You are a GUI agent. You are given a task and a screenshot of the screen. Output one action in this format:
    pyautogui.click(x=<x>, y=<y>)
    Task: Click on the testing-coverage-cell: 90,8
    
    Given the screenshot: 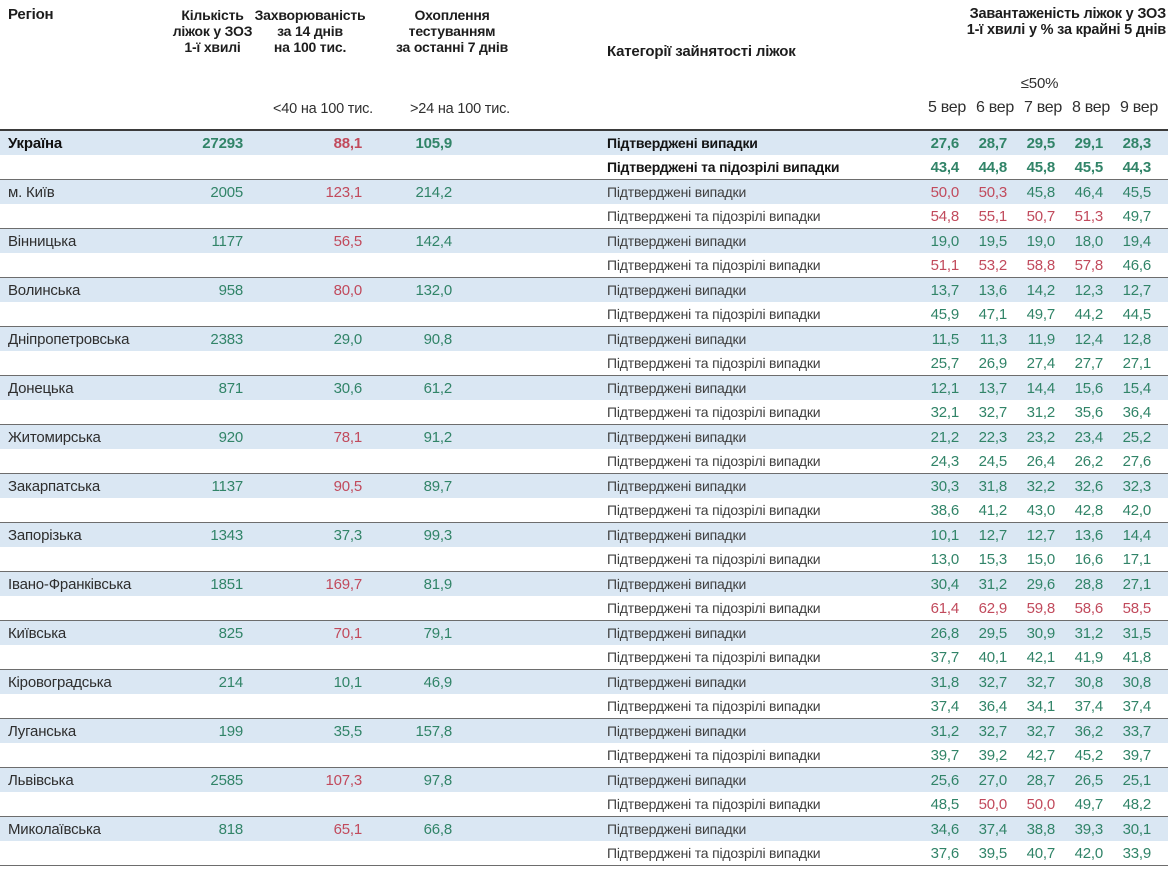 What is the action you would take?
    pyautogui.click(x=438, y=339)
    